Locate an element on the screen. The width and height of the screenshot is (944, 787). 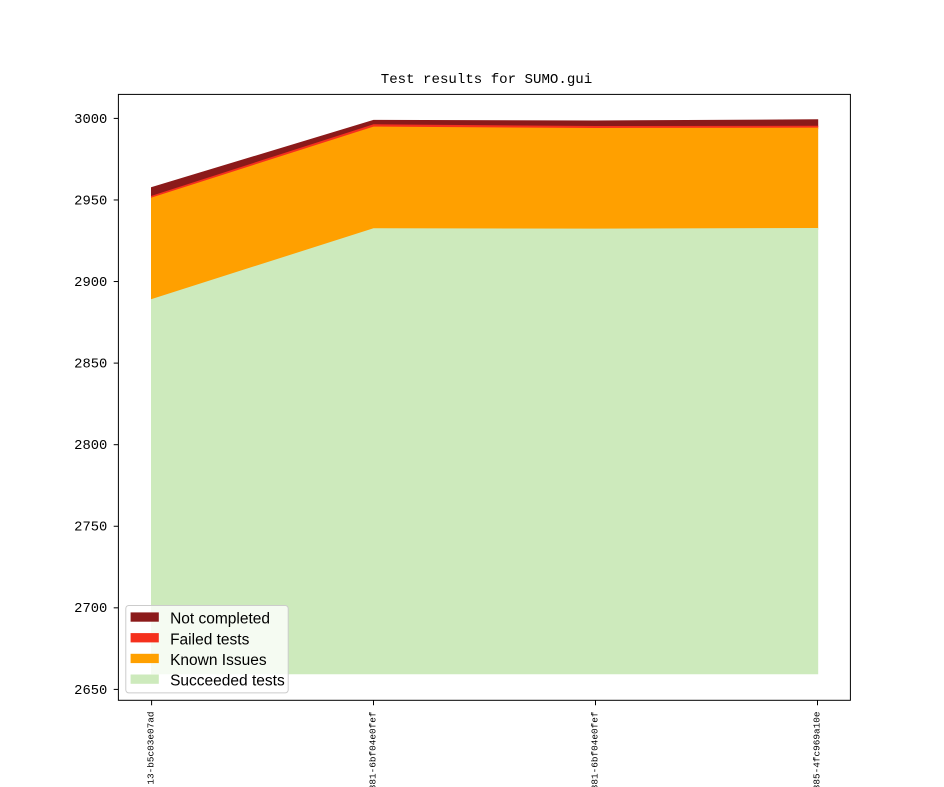
svg-text: Test results for SUMO.gui is located at coordinates (486, 80).